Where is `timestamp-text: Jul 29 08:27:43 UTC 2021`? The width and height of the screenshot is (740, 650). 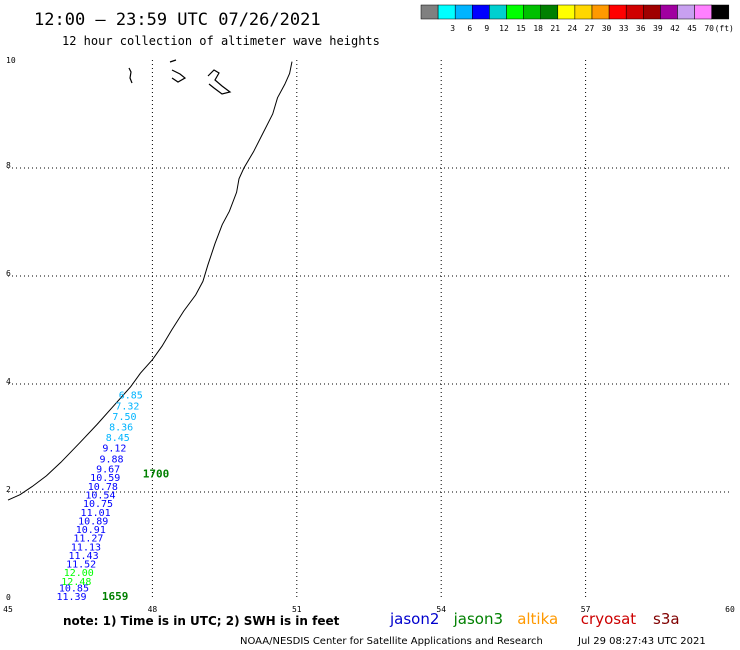 timestamp-text: Jul 29 08:27:43 UTC 2021 is located at coordinates (641, 641).